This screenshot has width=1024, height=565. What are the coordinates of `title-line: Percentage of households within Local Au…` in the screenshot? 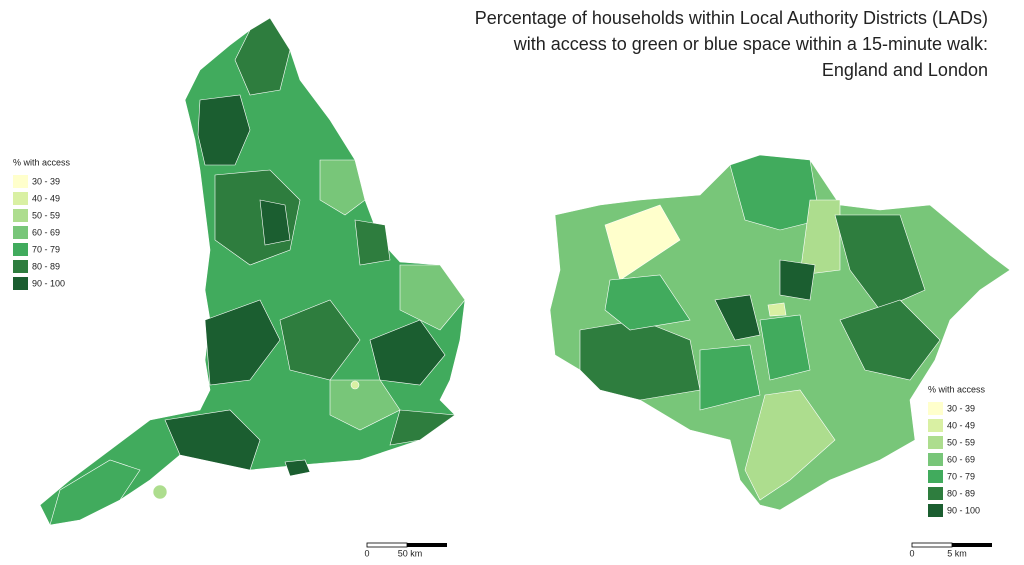 It's located at (731, 18).